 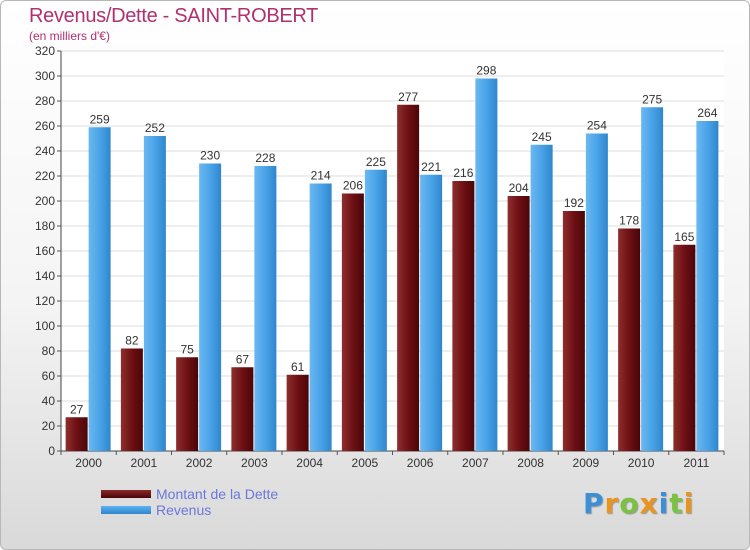 I want to click on data-label-revenus: 254, so click(x=597, y=126).